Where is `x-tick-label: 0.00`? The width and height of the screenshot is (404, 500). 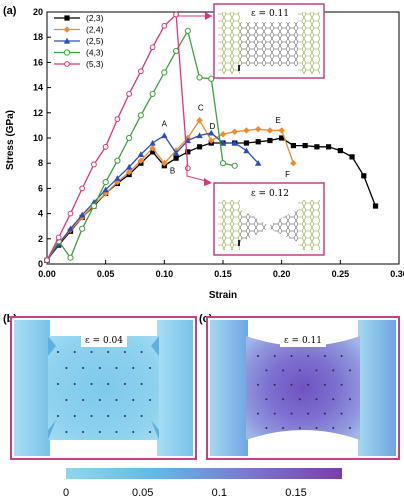 x-tick-label: 0.00 is located at coordinates (47, 274).